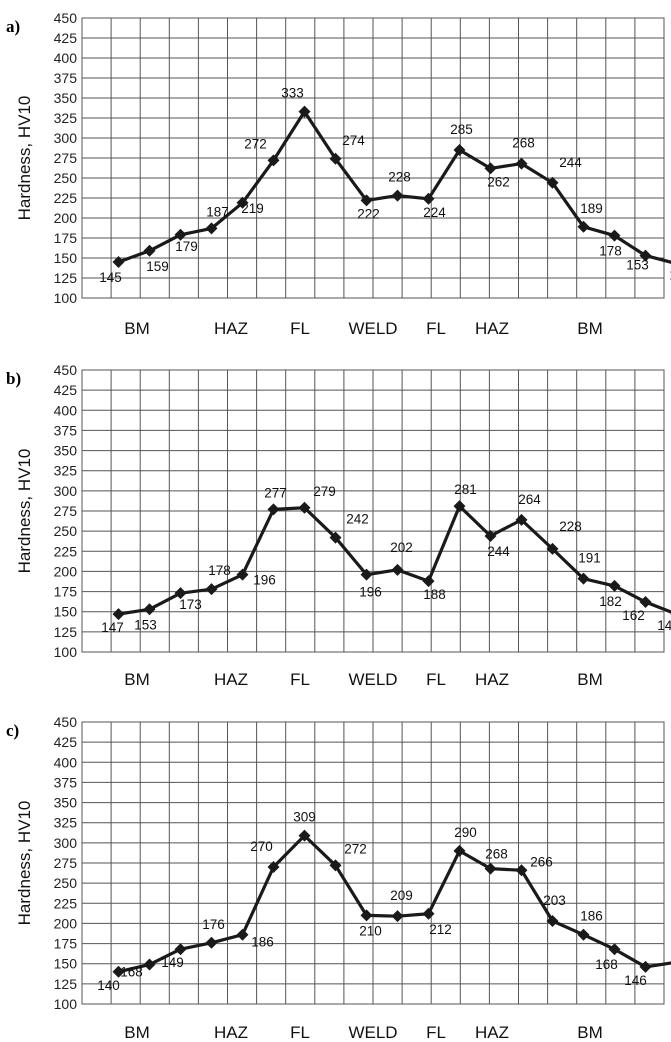 The height and width of the screenshot is (1042, 671). What do you see at coordinates (213, 924) in the screenshot?
I see `data-label: 176` at bounding box center [213, 924].